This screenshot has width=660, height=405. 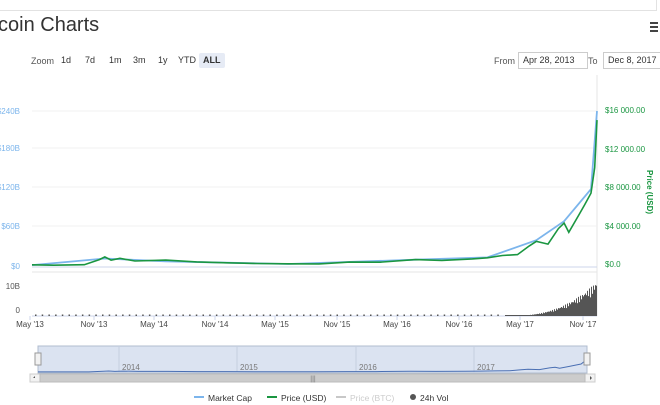 I want to click on legend-market-cap: Market Cap, so click(x=230, y=398).